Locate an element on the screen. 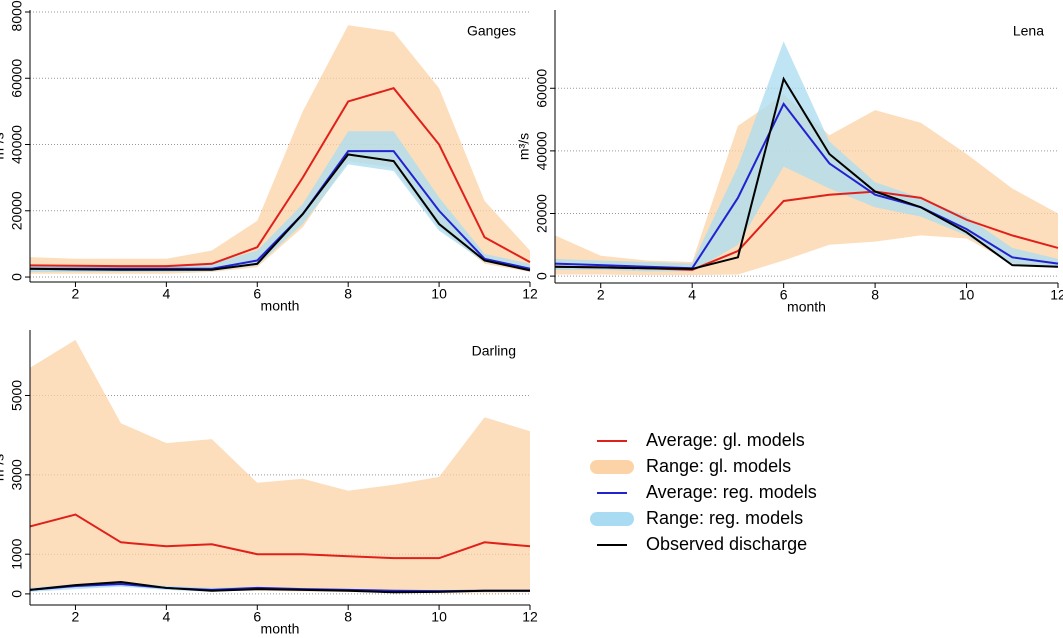  legend-label: Observed discharge is located at coordinates (726, 544).